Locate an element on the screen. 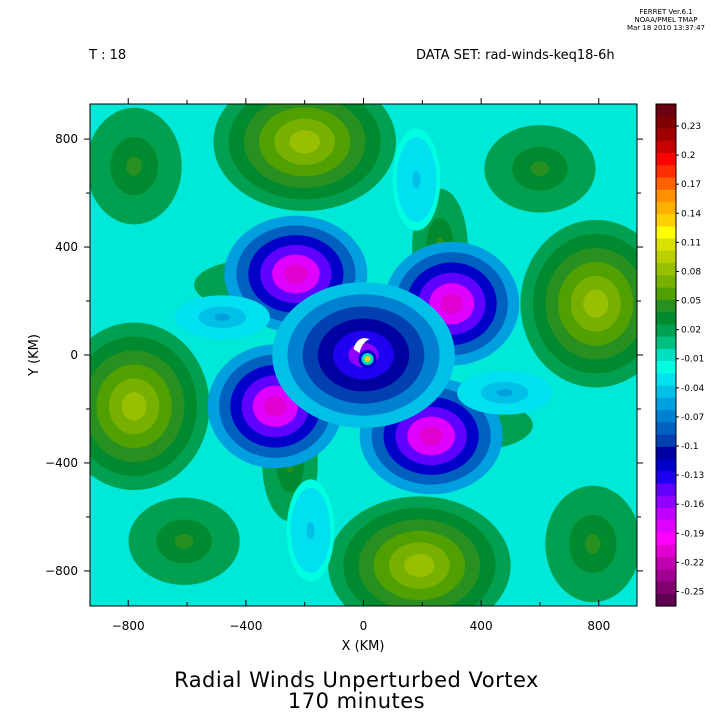  y-tick-label: 800 is located at coordinates (66, 139).